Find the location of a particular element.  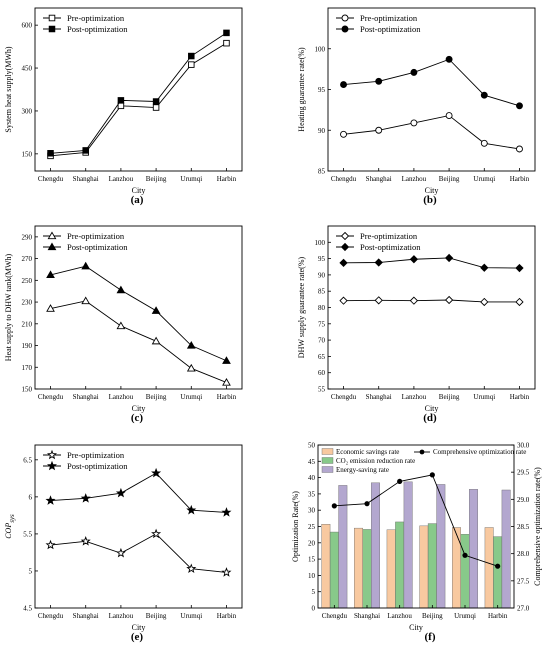

y-tick-label: 65 is located at coordinates (322, 357).